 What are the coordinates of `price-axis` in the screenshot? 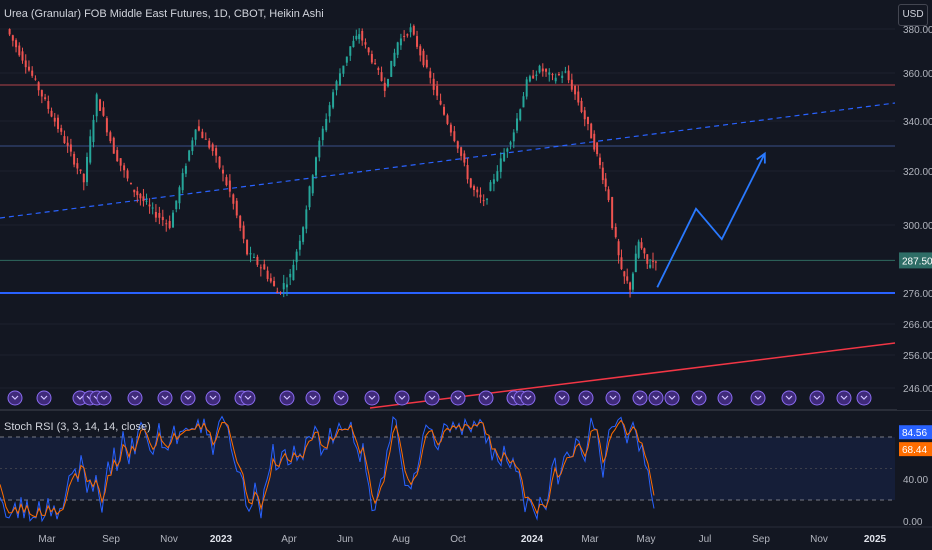 It's located at (914, 205).